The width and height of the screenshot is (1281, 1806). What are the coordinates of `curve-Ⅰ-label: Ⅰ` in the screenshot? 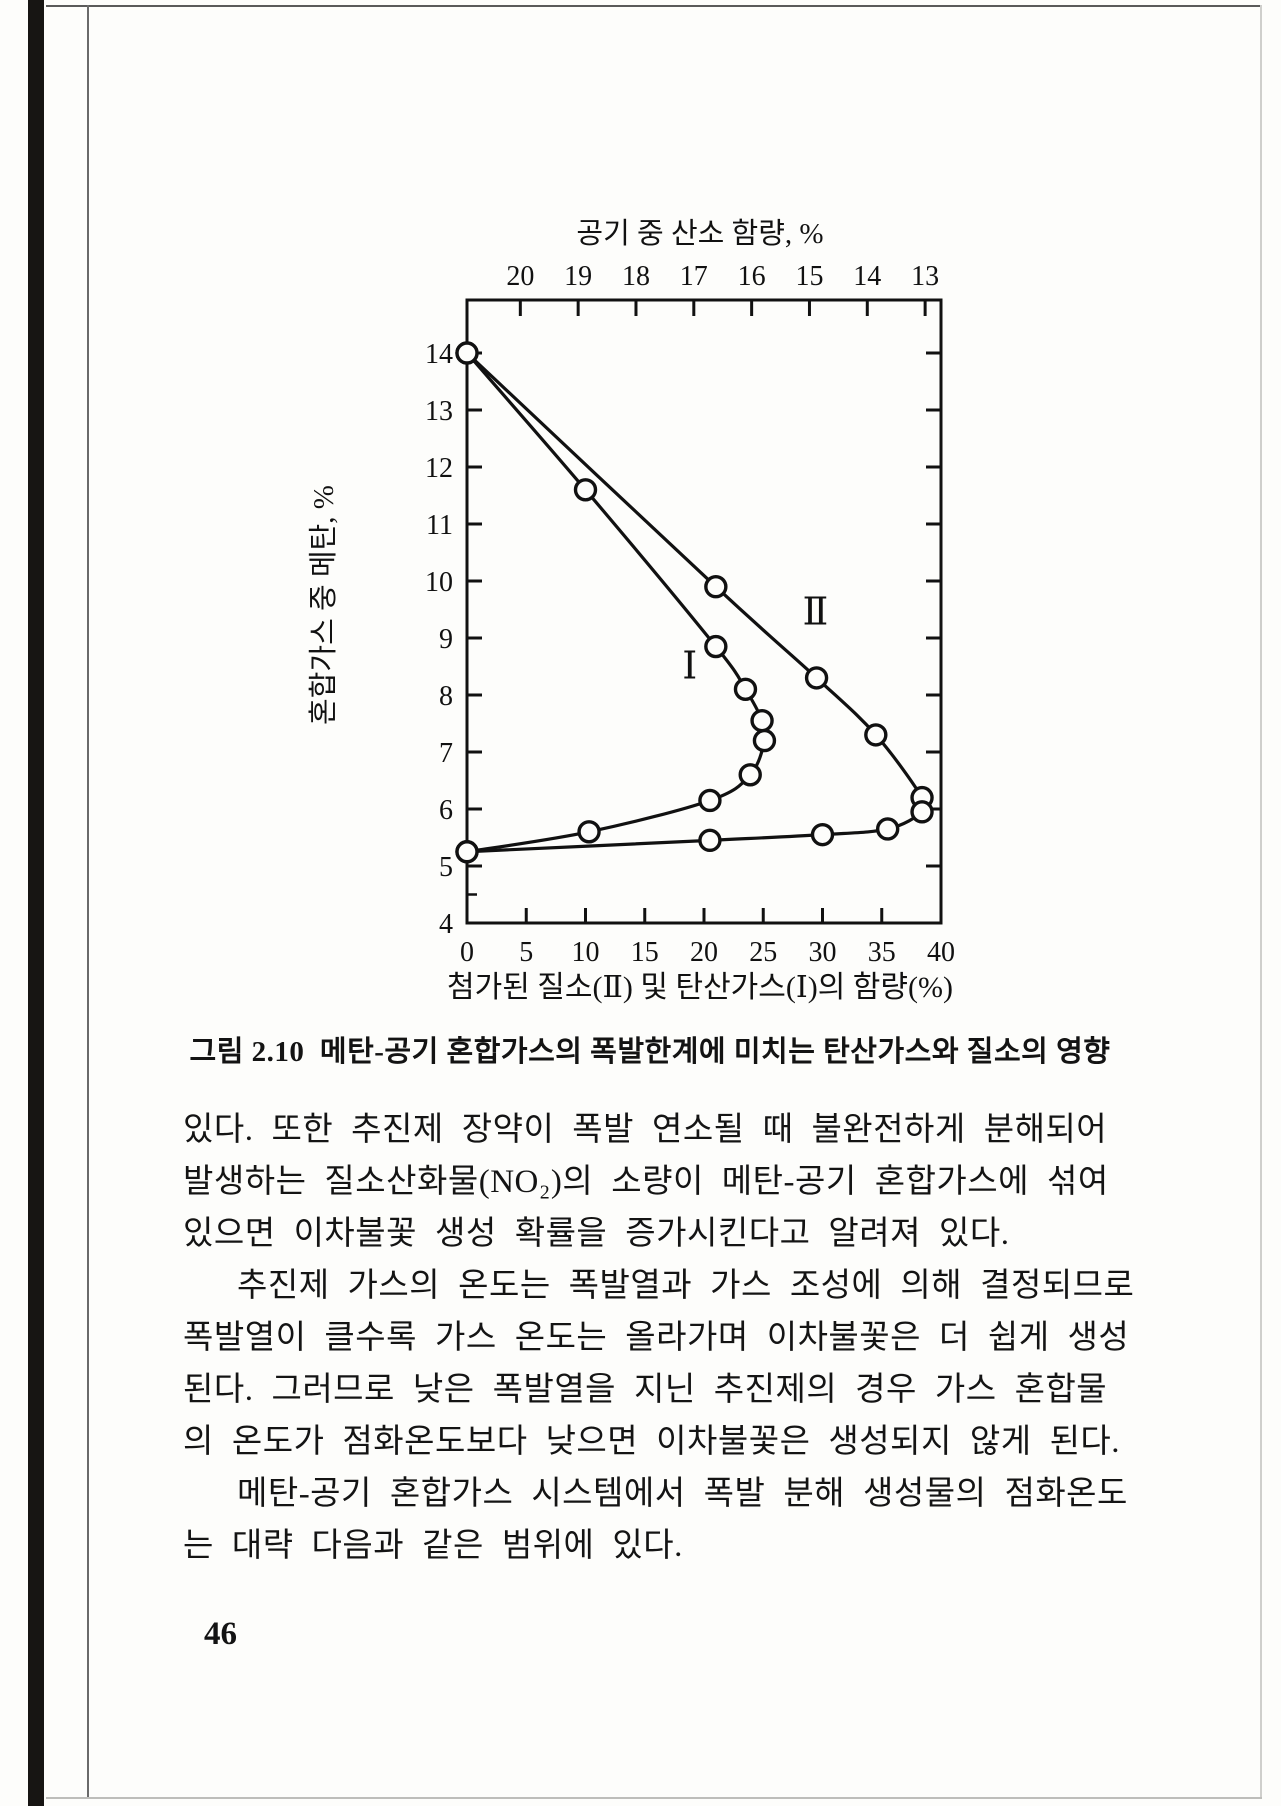 It's located at (689, 667).